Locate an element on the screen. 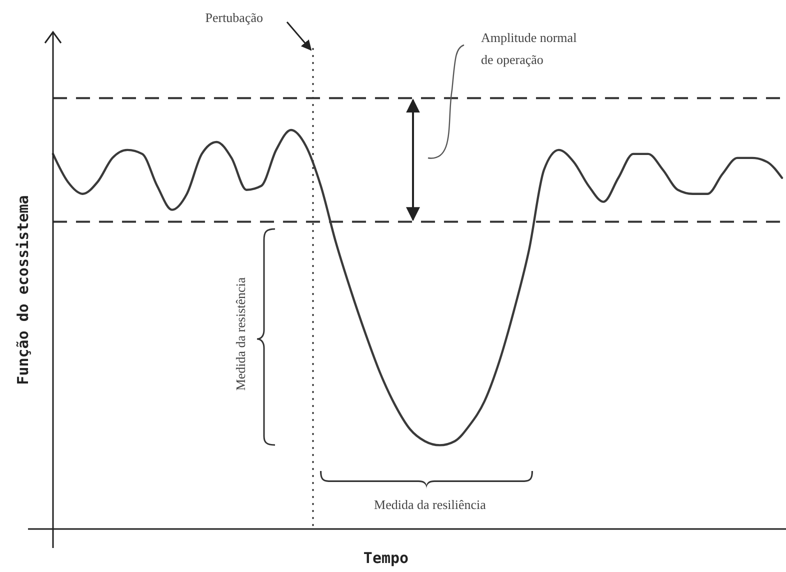  annotation: Medida da resiliência is located at coordinates (430, 504).